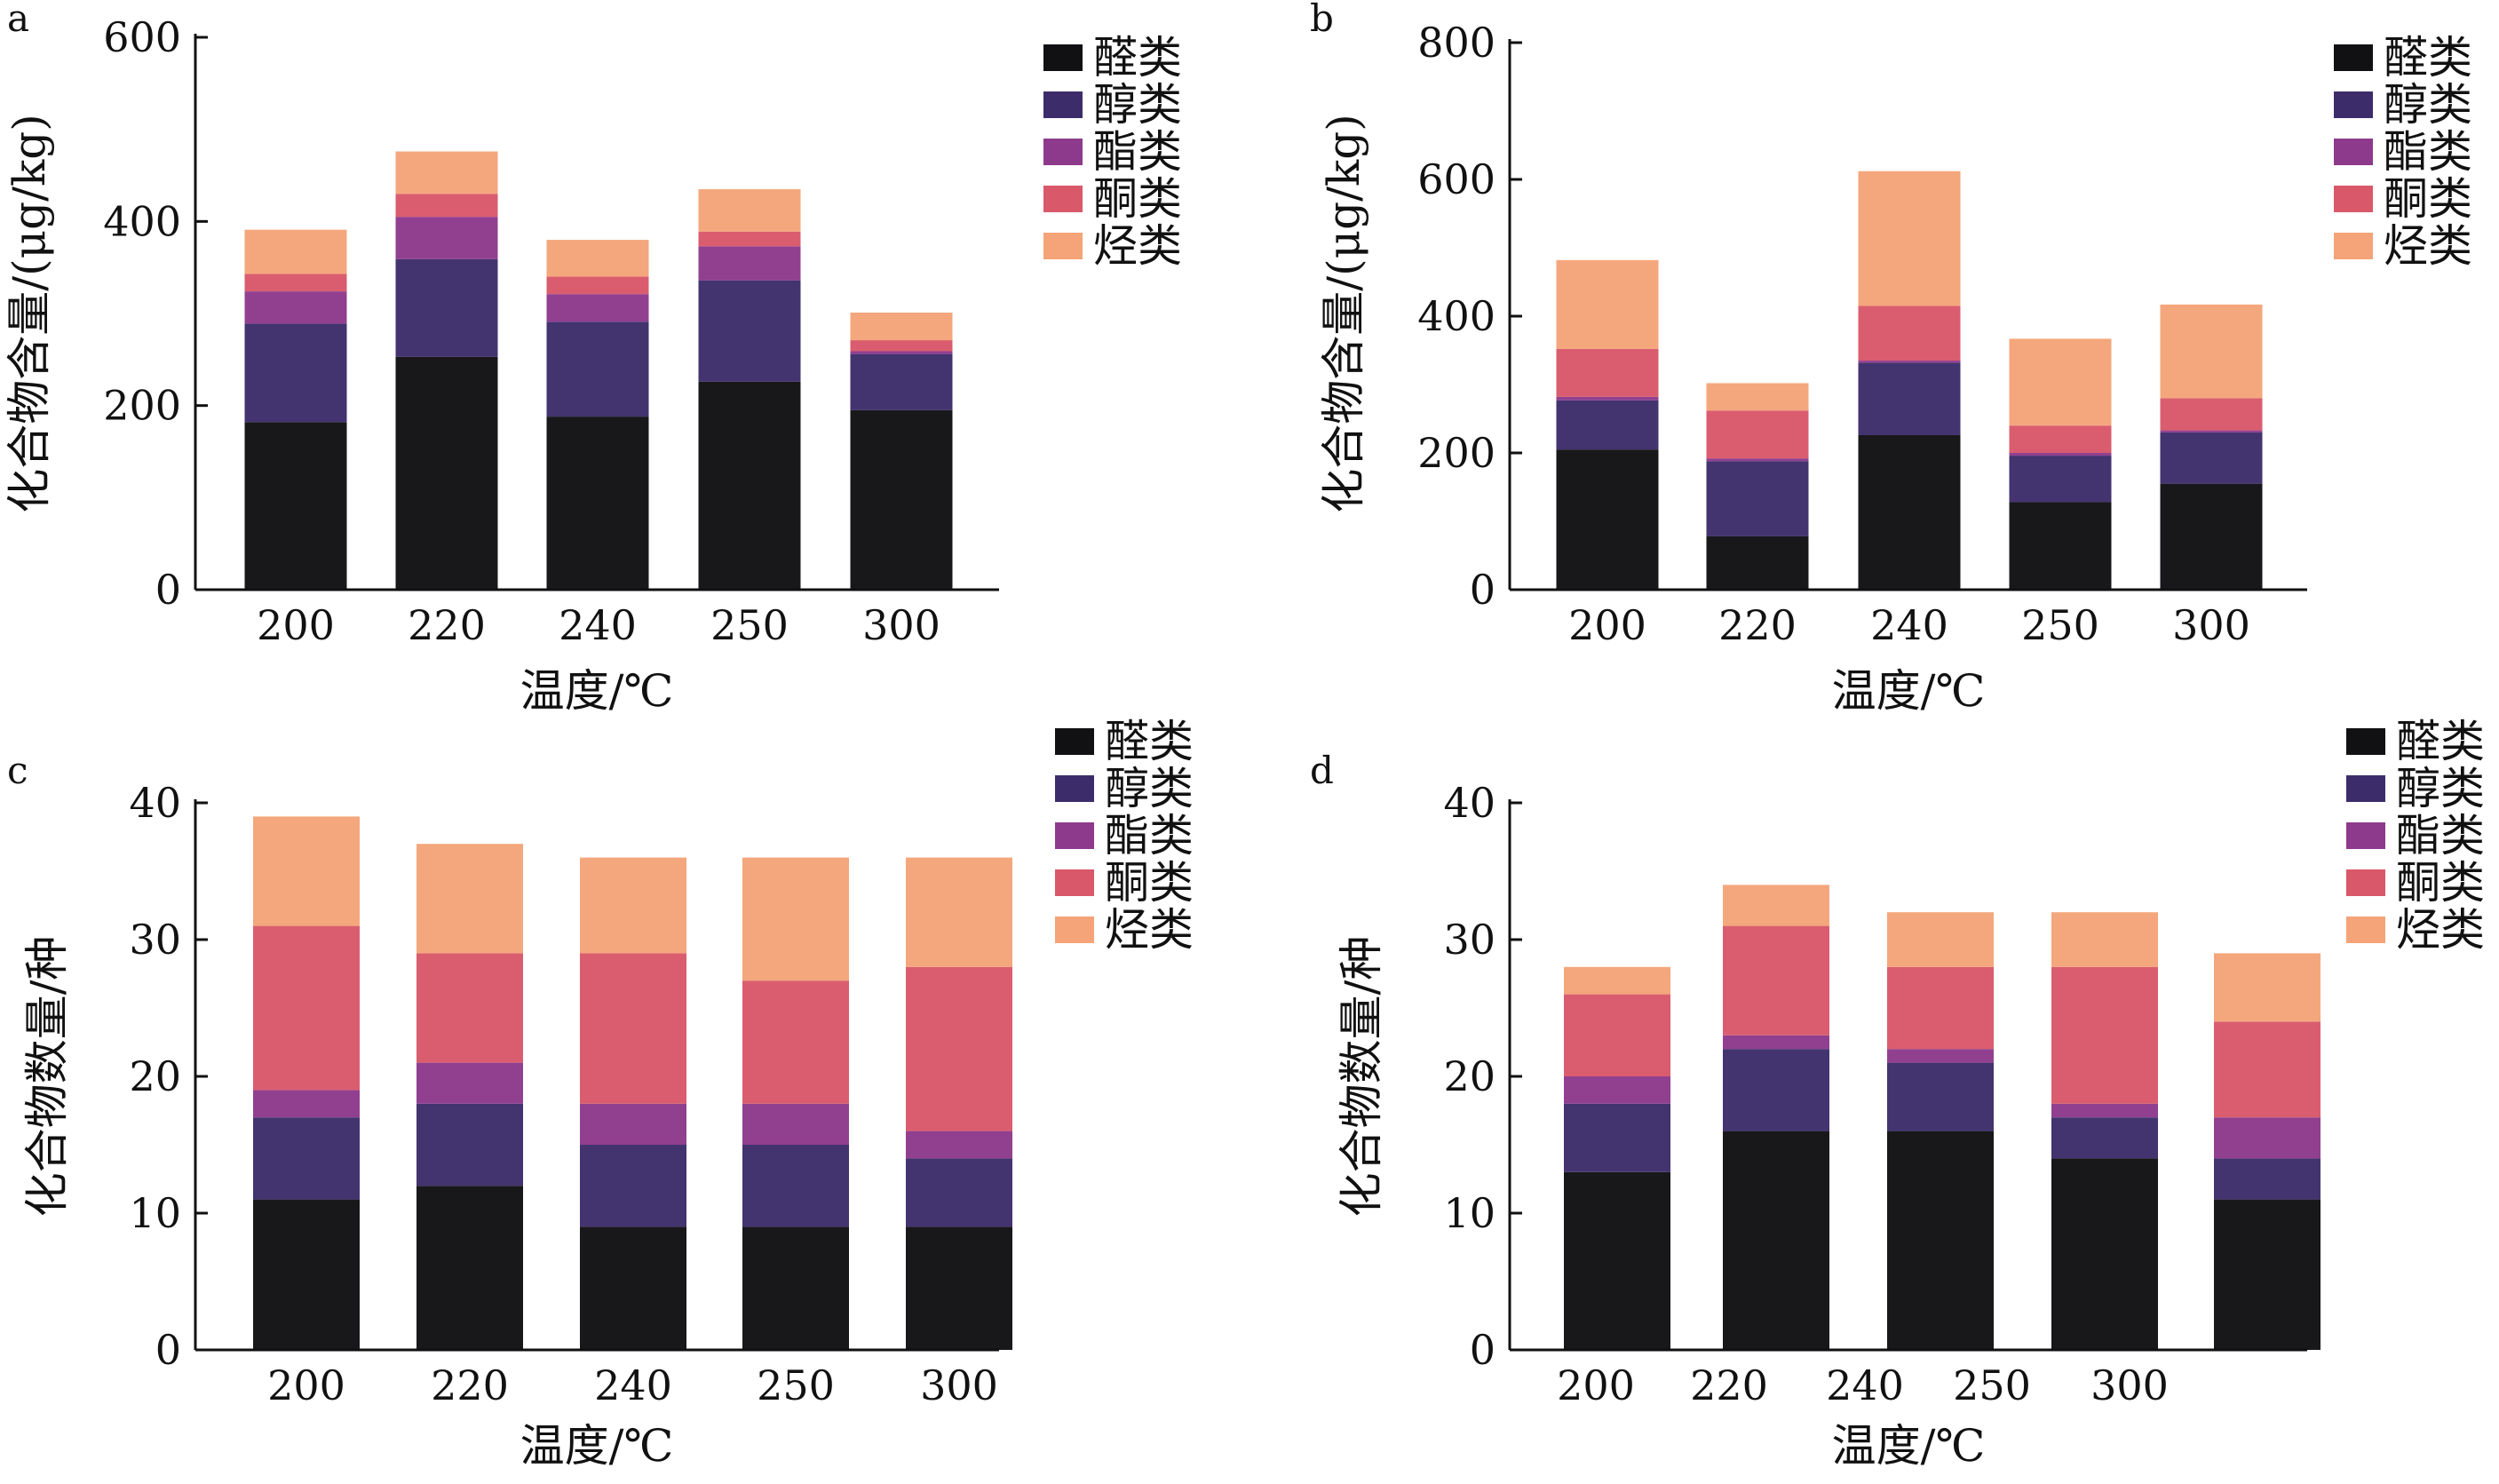 The height and width of the screenshot is (1484, 2499). What do you see at coordinates (1757, 498) in the screenshot?
I see `bar-醇类-220` at bounding box center [1757, 498].